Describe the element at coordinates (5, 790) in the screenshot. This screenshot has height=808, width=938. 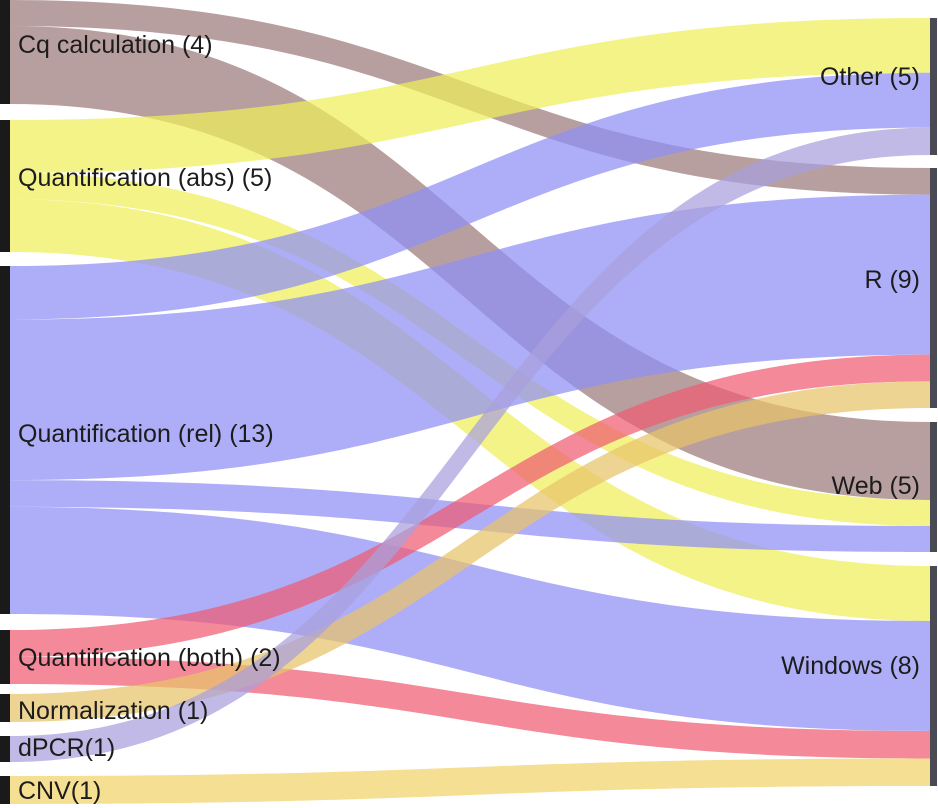
I see `source-node-cnv` at that location.